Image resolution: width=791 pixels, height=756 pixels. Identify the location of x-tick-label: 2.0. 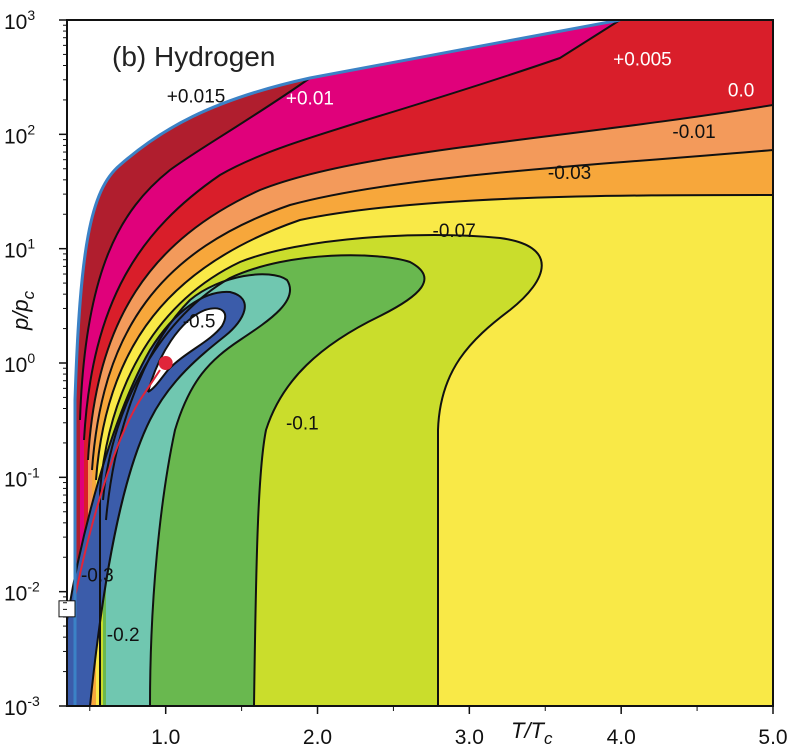
(317, 737).